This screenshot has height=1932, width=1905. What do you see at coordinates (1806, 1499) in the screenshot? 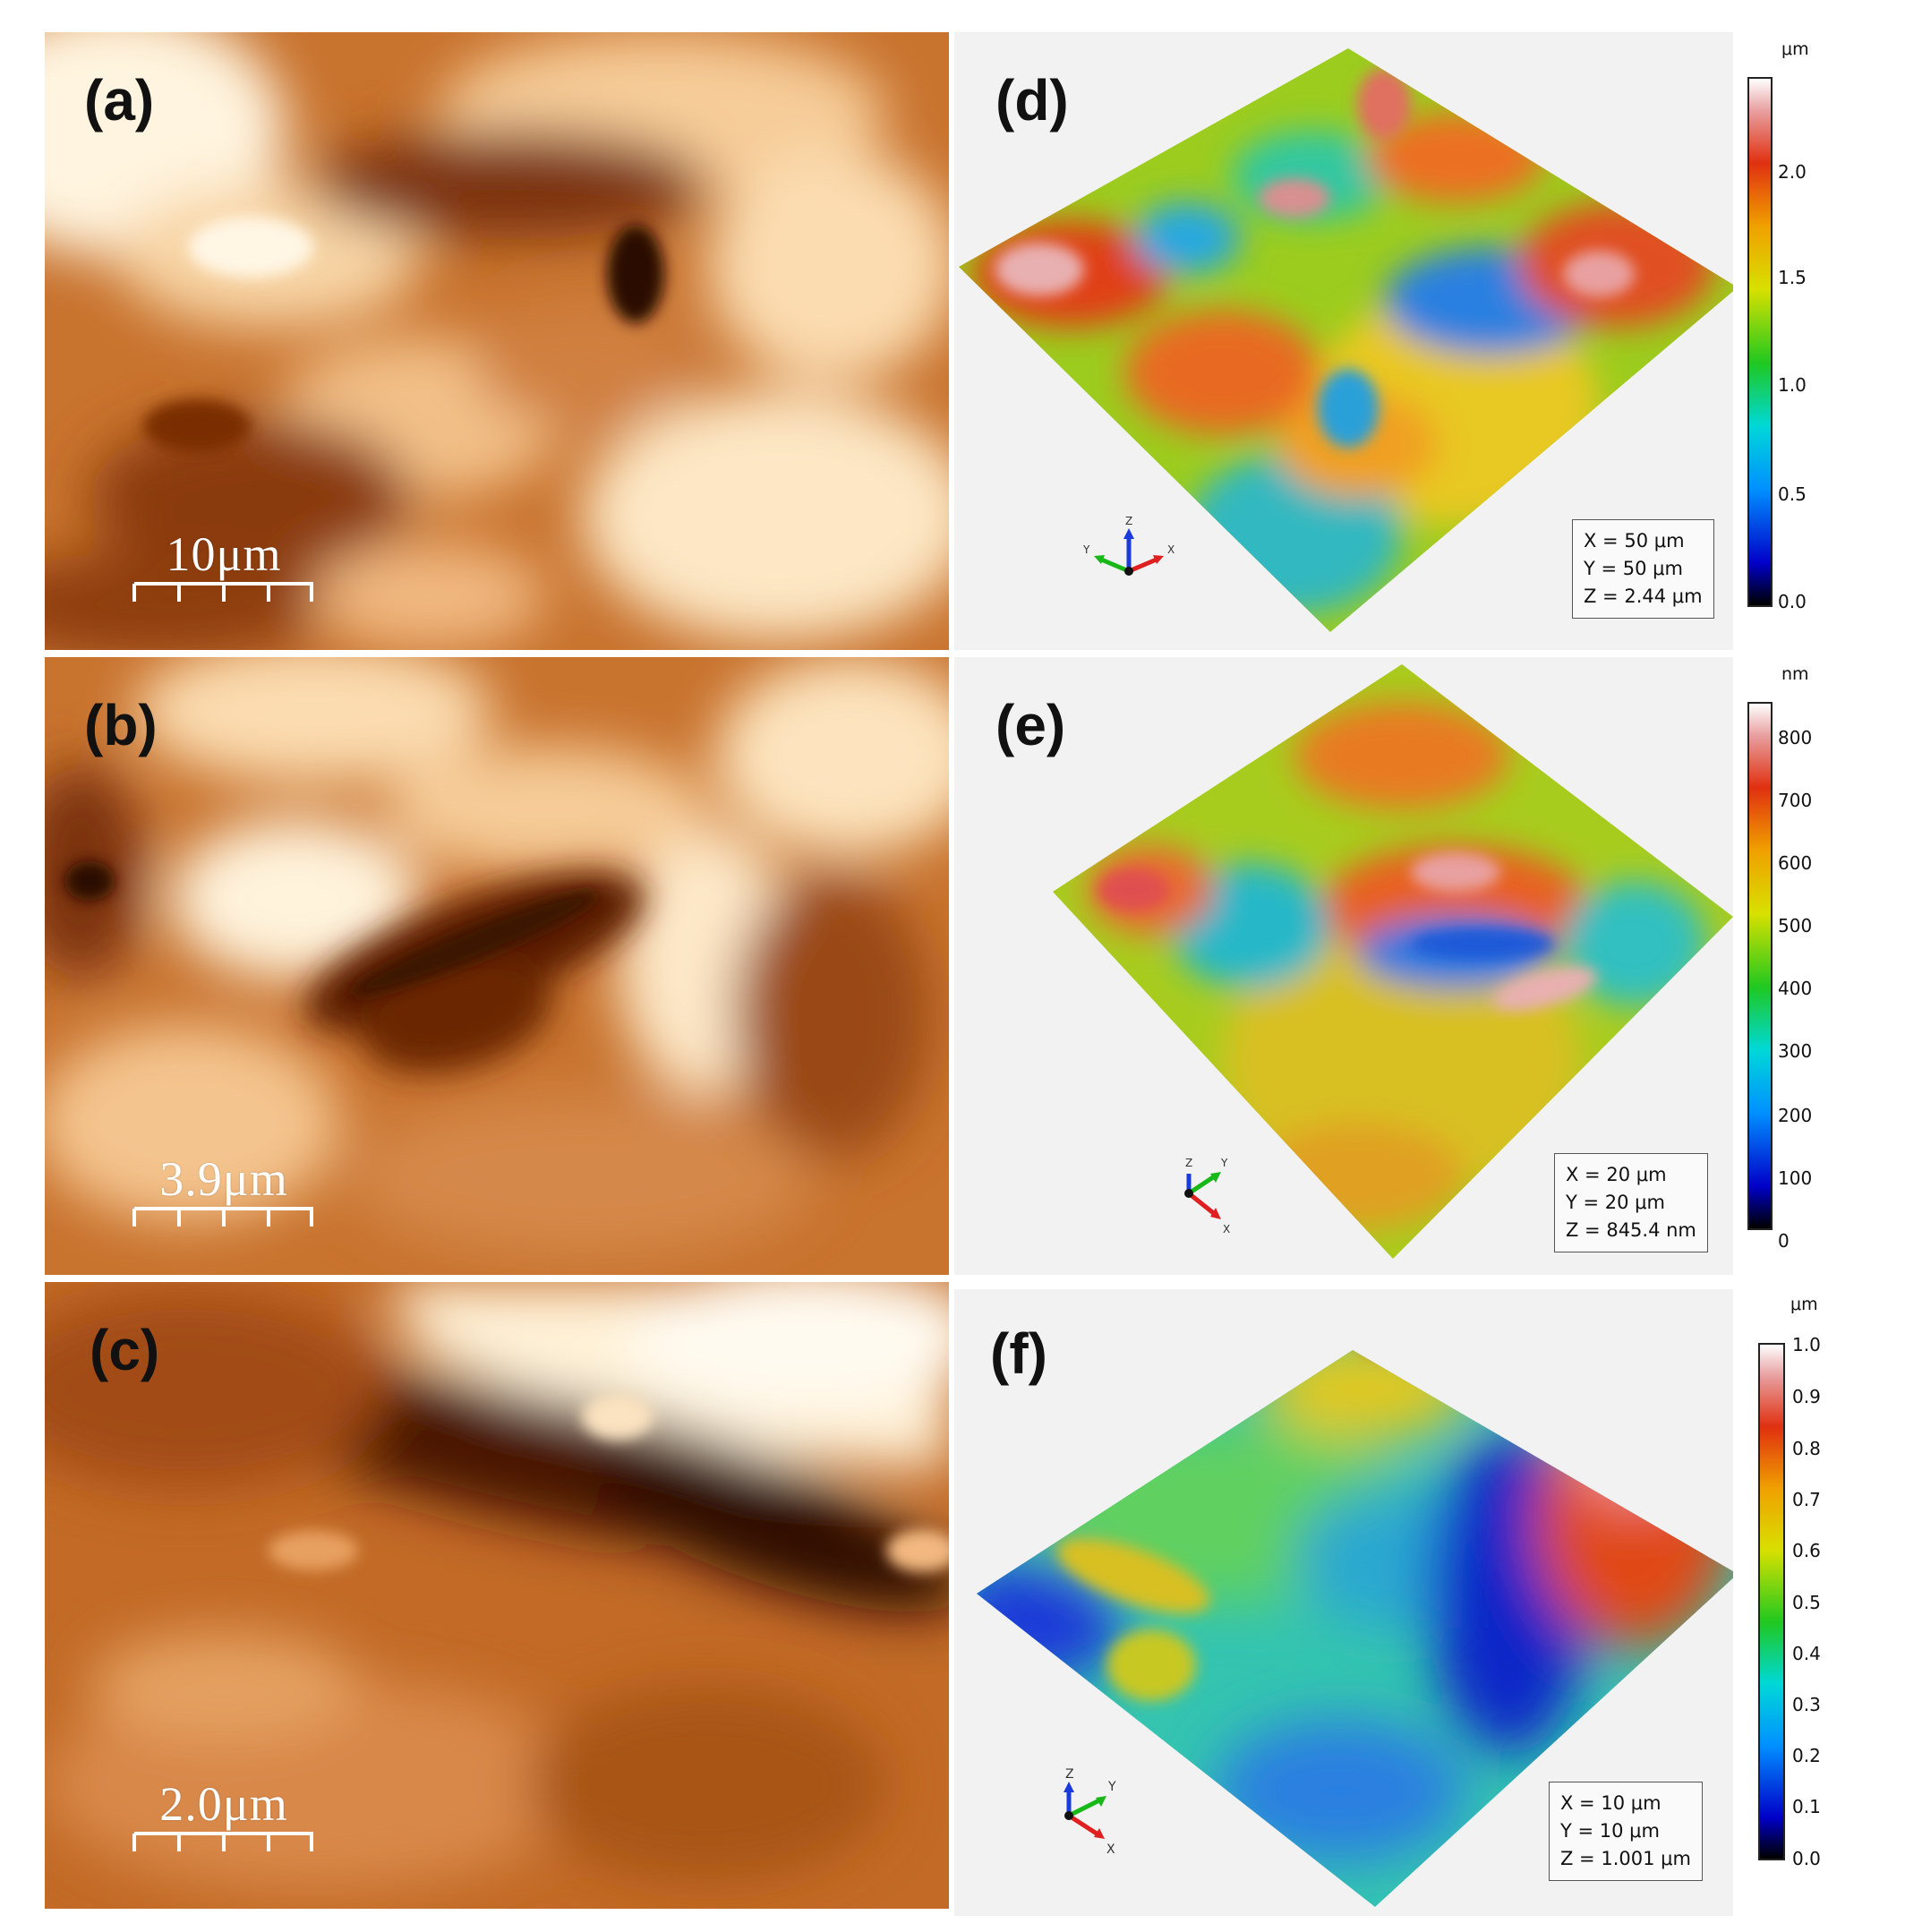
I see `colorbar-f-tick: 0.7` at bounding box center [1806, 1499].